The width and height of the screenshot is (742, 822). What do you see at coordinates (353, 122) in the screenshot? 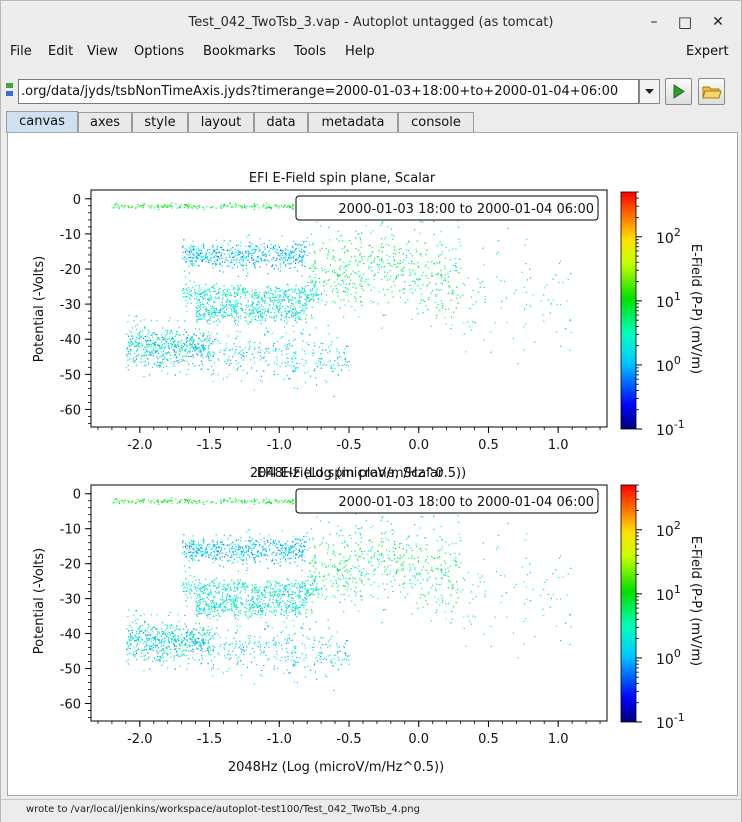
I see `tab-metadata: metadata` at bounding box center [353, 122].